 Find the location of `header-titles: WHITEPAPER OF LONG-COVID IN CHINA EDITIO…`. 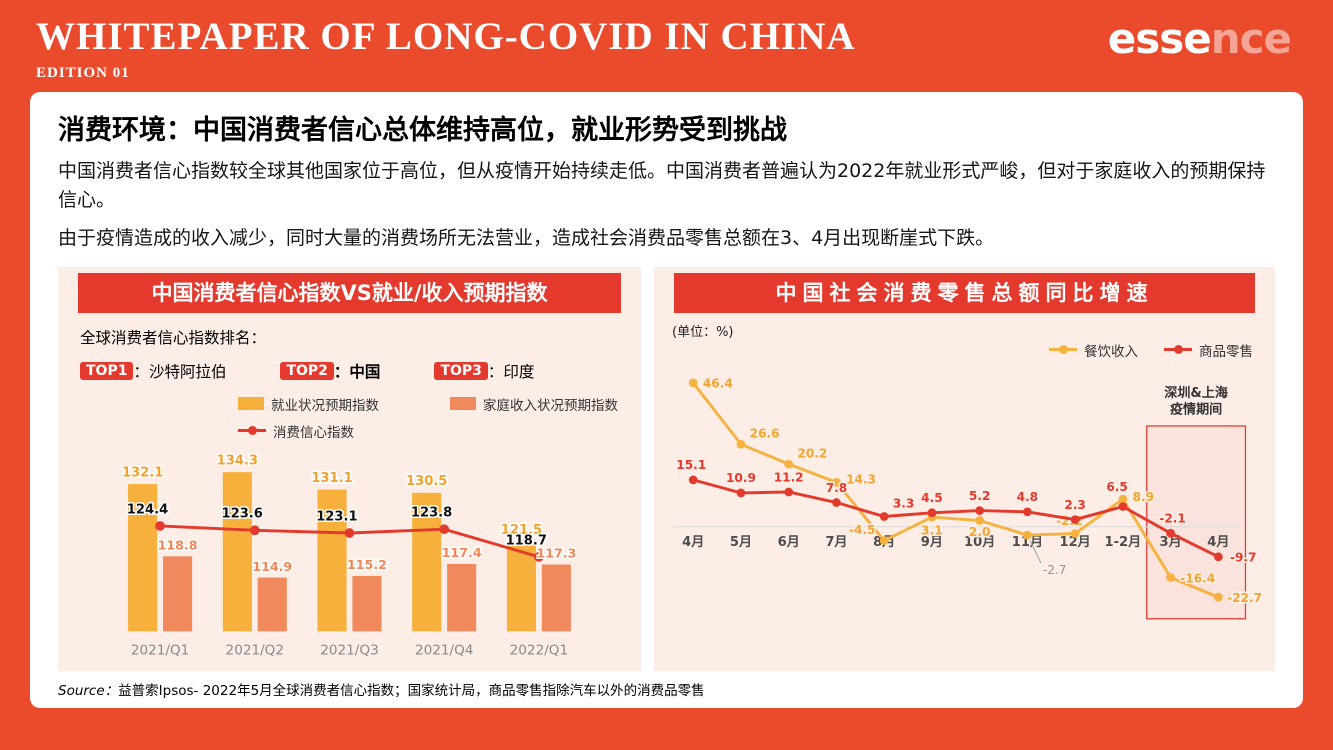

header-titles: WHITEPAPER OF LONG-COVID IN CHINA EDITIO… is located at coordinates (446, 48).